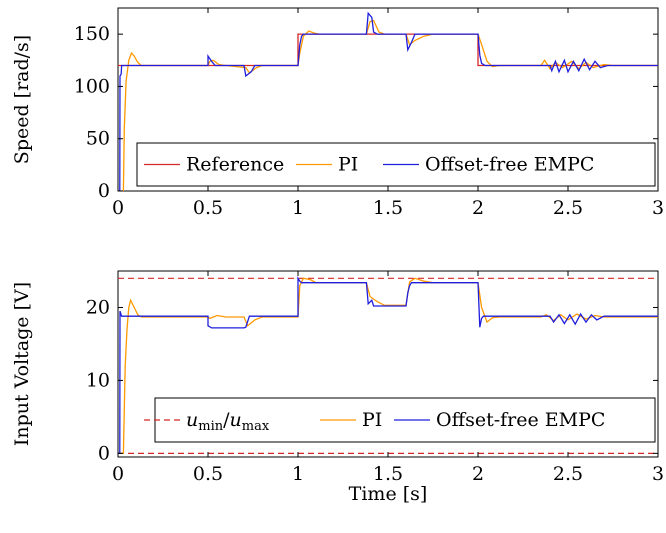 The height and width of the screenshot is (533, 666). I want to click on y-tick-label: 50, so click(98, 139).